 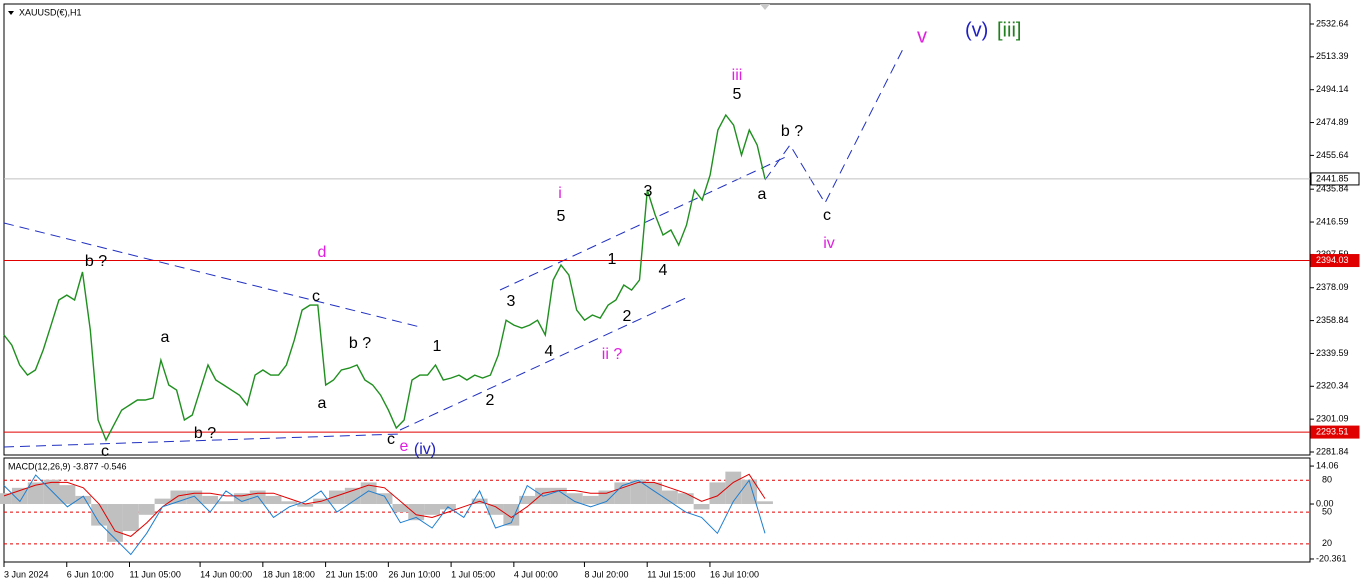 I want to click on wave-label: [iii], so click(x=1009, y=30).